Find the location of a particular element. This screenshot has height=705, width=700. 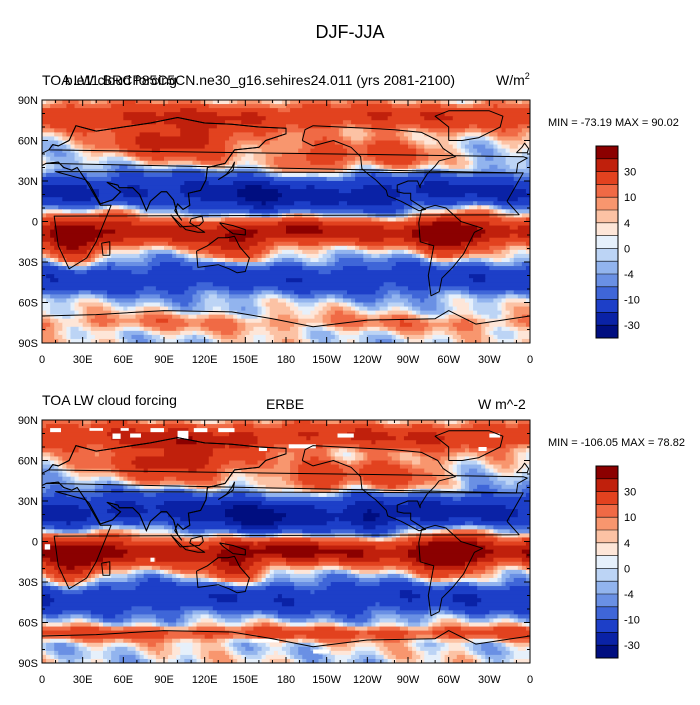

colorbar-swatch is located at coordinates (607, 242).